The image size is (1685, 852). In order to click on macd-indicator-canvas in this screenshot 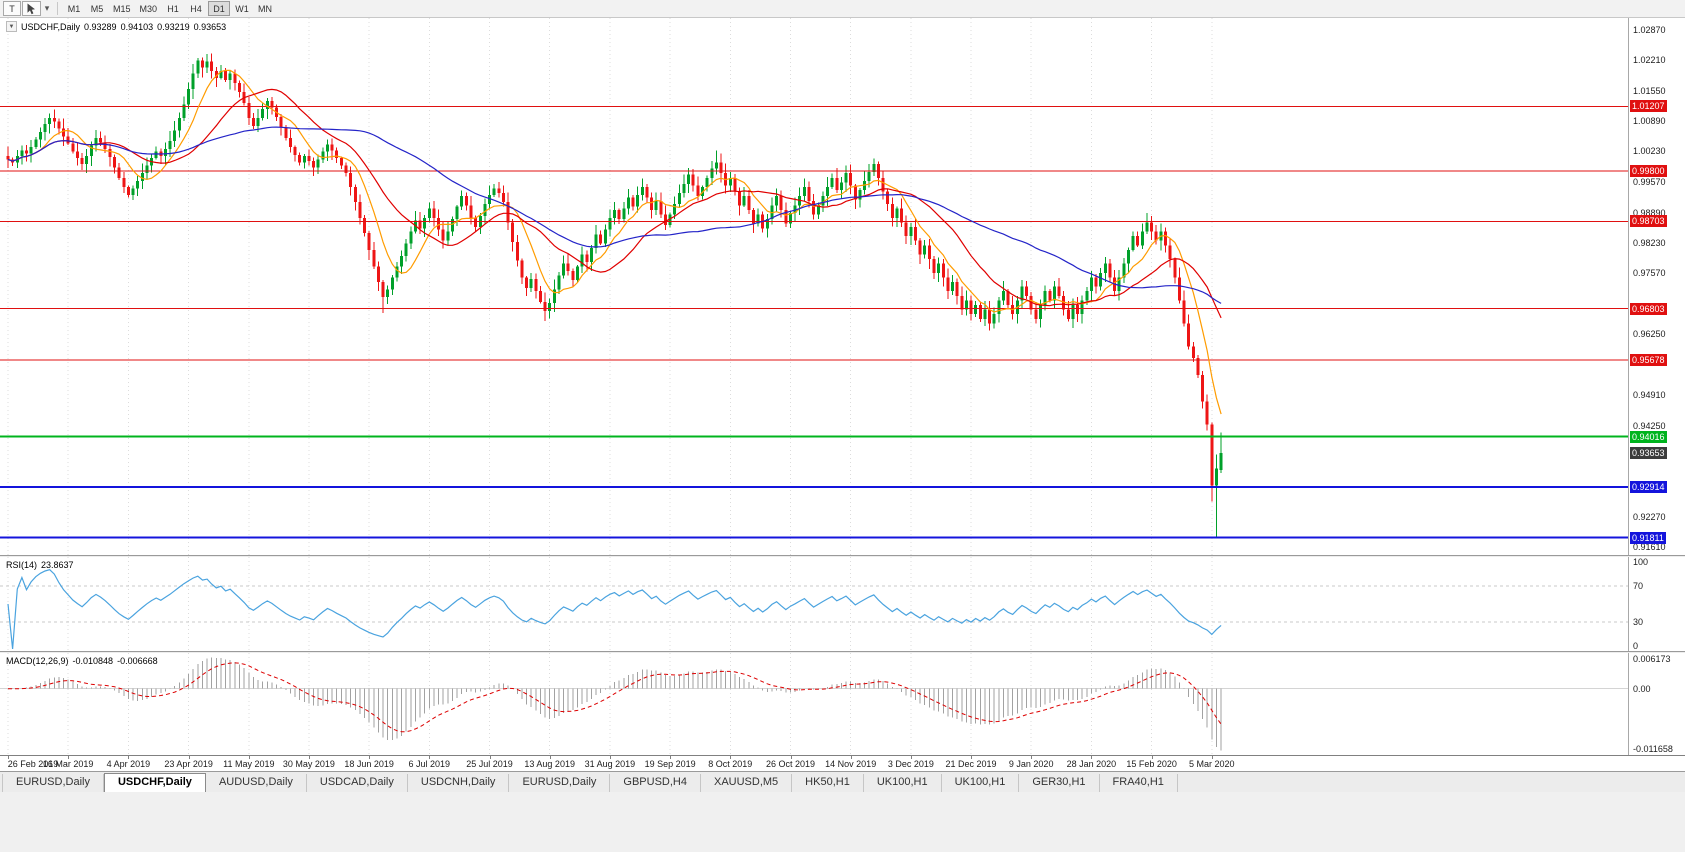, I will do `click(814, 704)`.